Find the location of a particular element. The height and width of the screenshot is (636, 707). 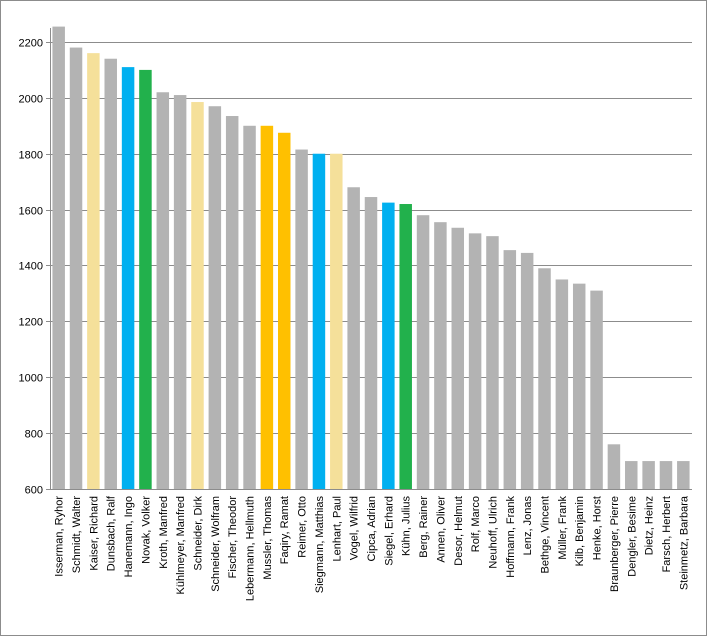

x-tick-label: Kaiser, Richard is located at coordinates (94, 533).